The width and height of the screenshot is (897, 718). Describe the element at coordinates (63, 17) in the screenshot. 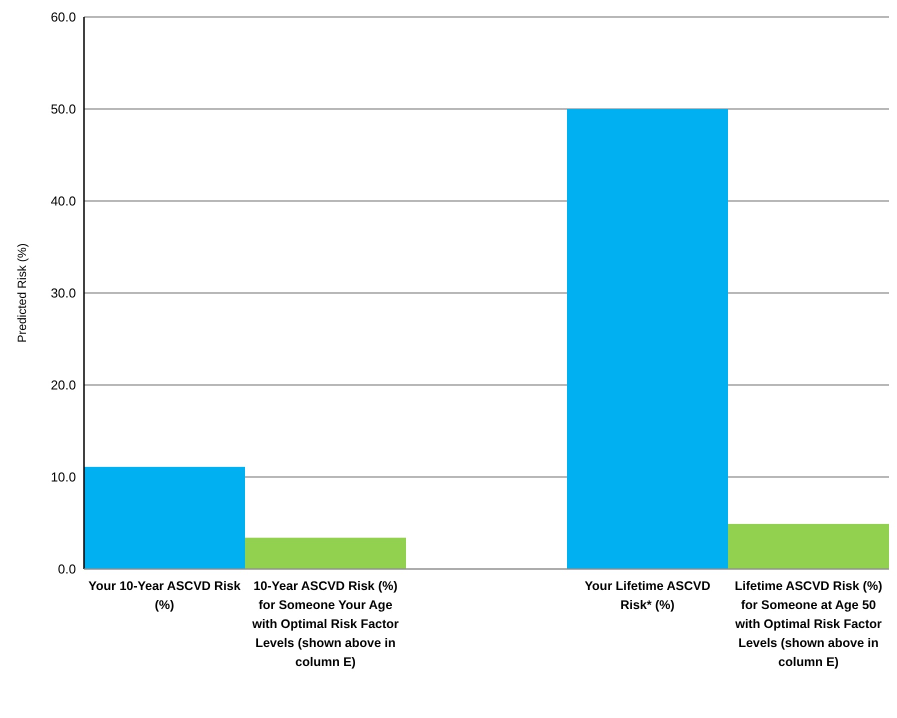

I see `y-tick-label: 60.0` at that location.